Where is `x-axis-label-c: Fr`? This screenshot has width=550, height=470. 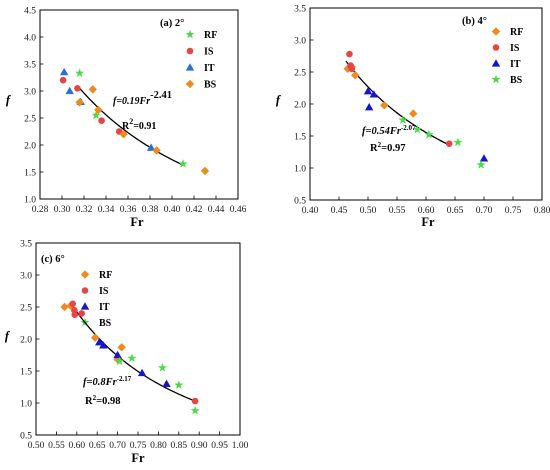
x-axis-label-c: Fr is located at coordinates (138, 458).